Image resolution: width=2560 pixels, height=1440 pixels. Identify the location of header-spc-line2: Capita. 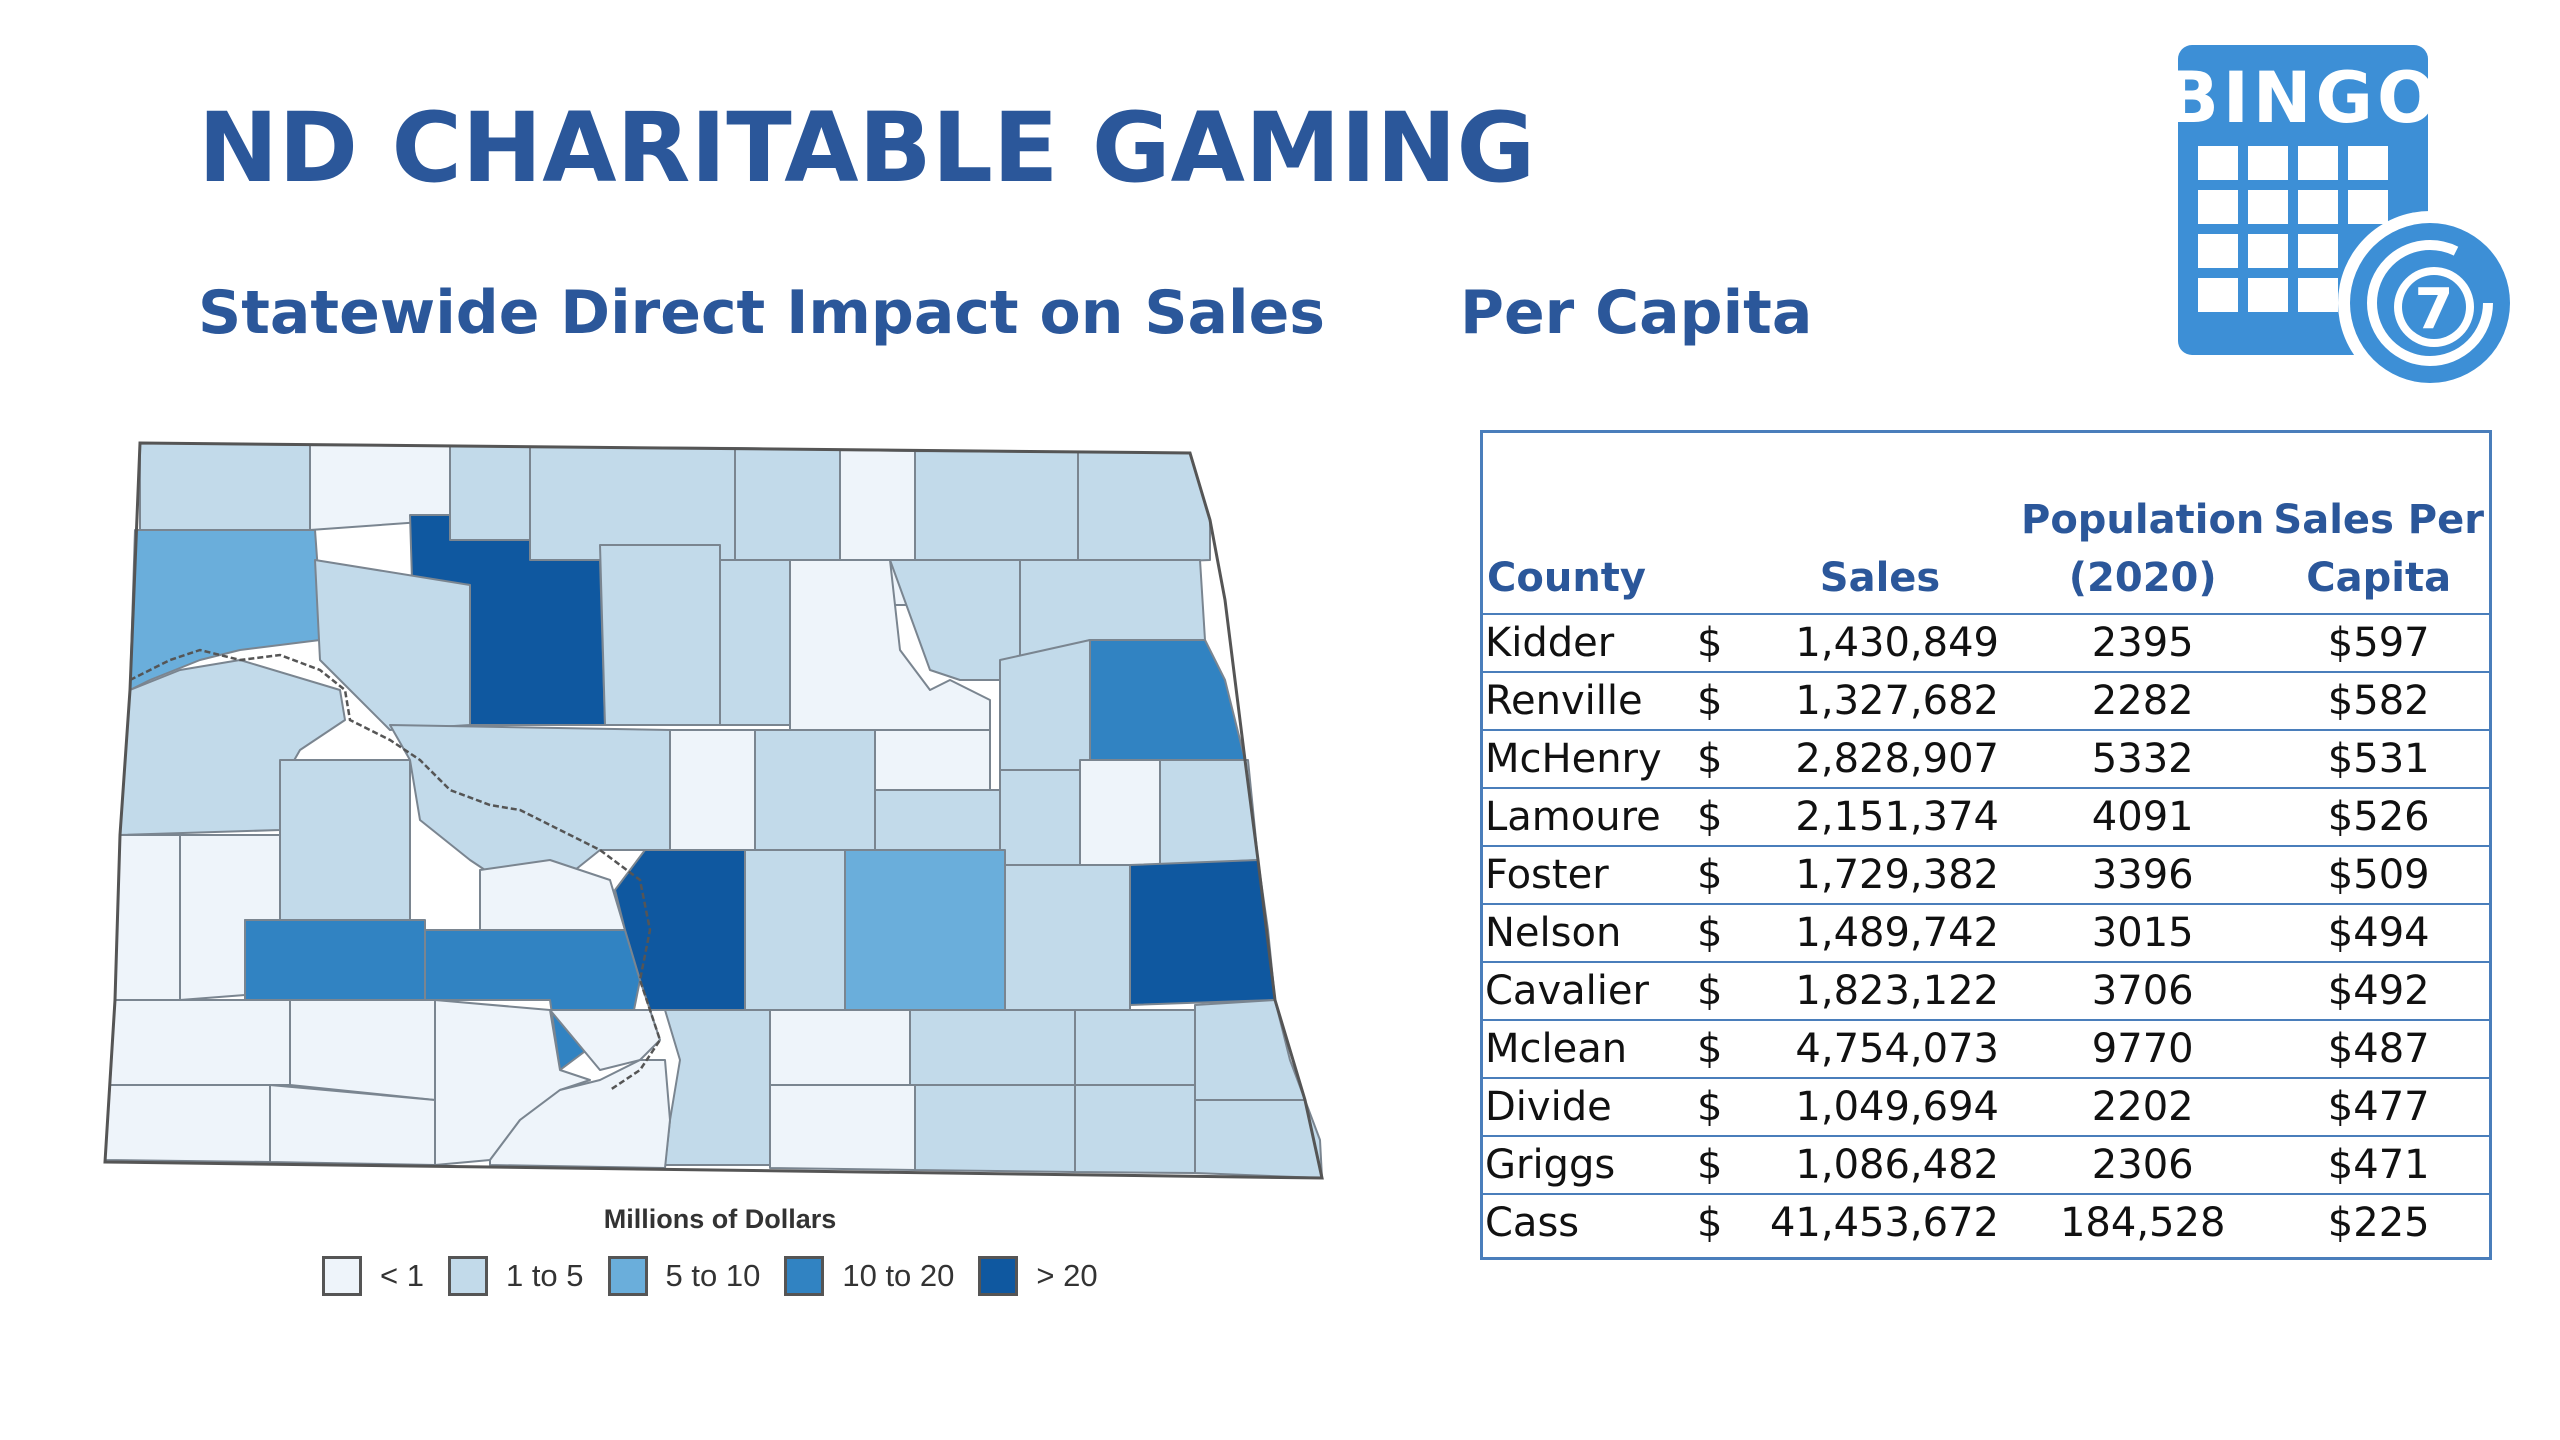
(2379, 578).